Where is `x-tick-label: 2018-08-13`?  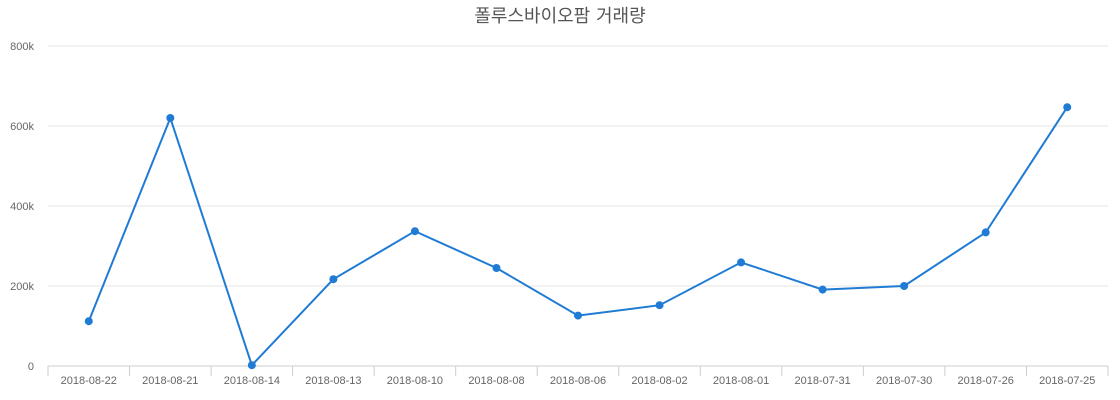 x-tick-label: 2018-08-13 is located at coordinates (333, 381).